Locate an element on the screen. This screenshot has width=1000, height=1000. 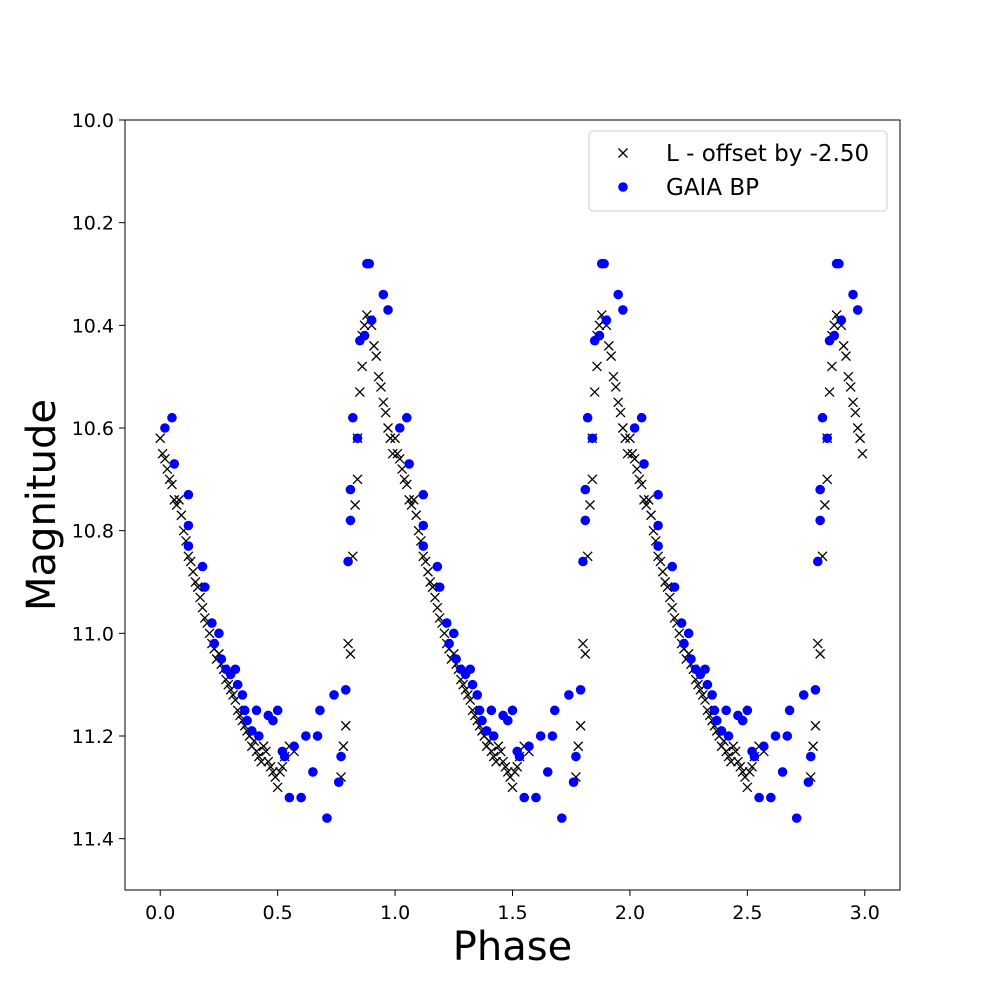
y-axis-title: Magnitude is located at coordinates (42, 505).